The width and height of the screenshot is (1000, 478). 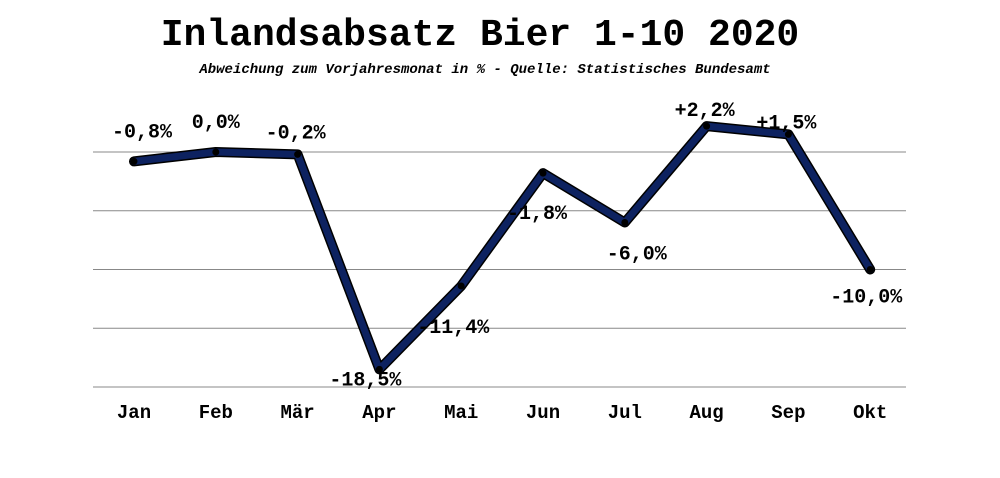 I want to click on data-point-jan, so click(x=134, y=161).